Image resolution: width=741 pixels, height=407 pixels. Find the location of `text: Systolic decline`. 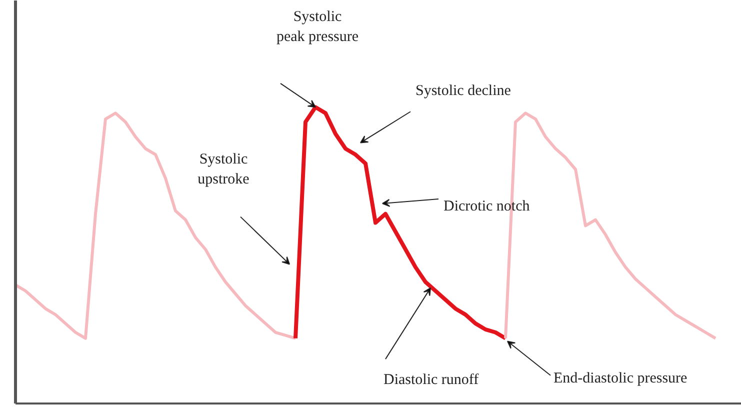

text: Systolic decline is located at coordinates (464, 90).